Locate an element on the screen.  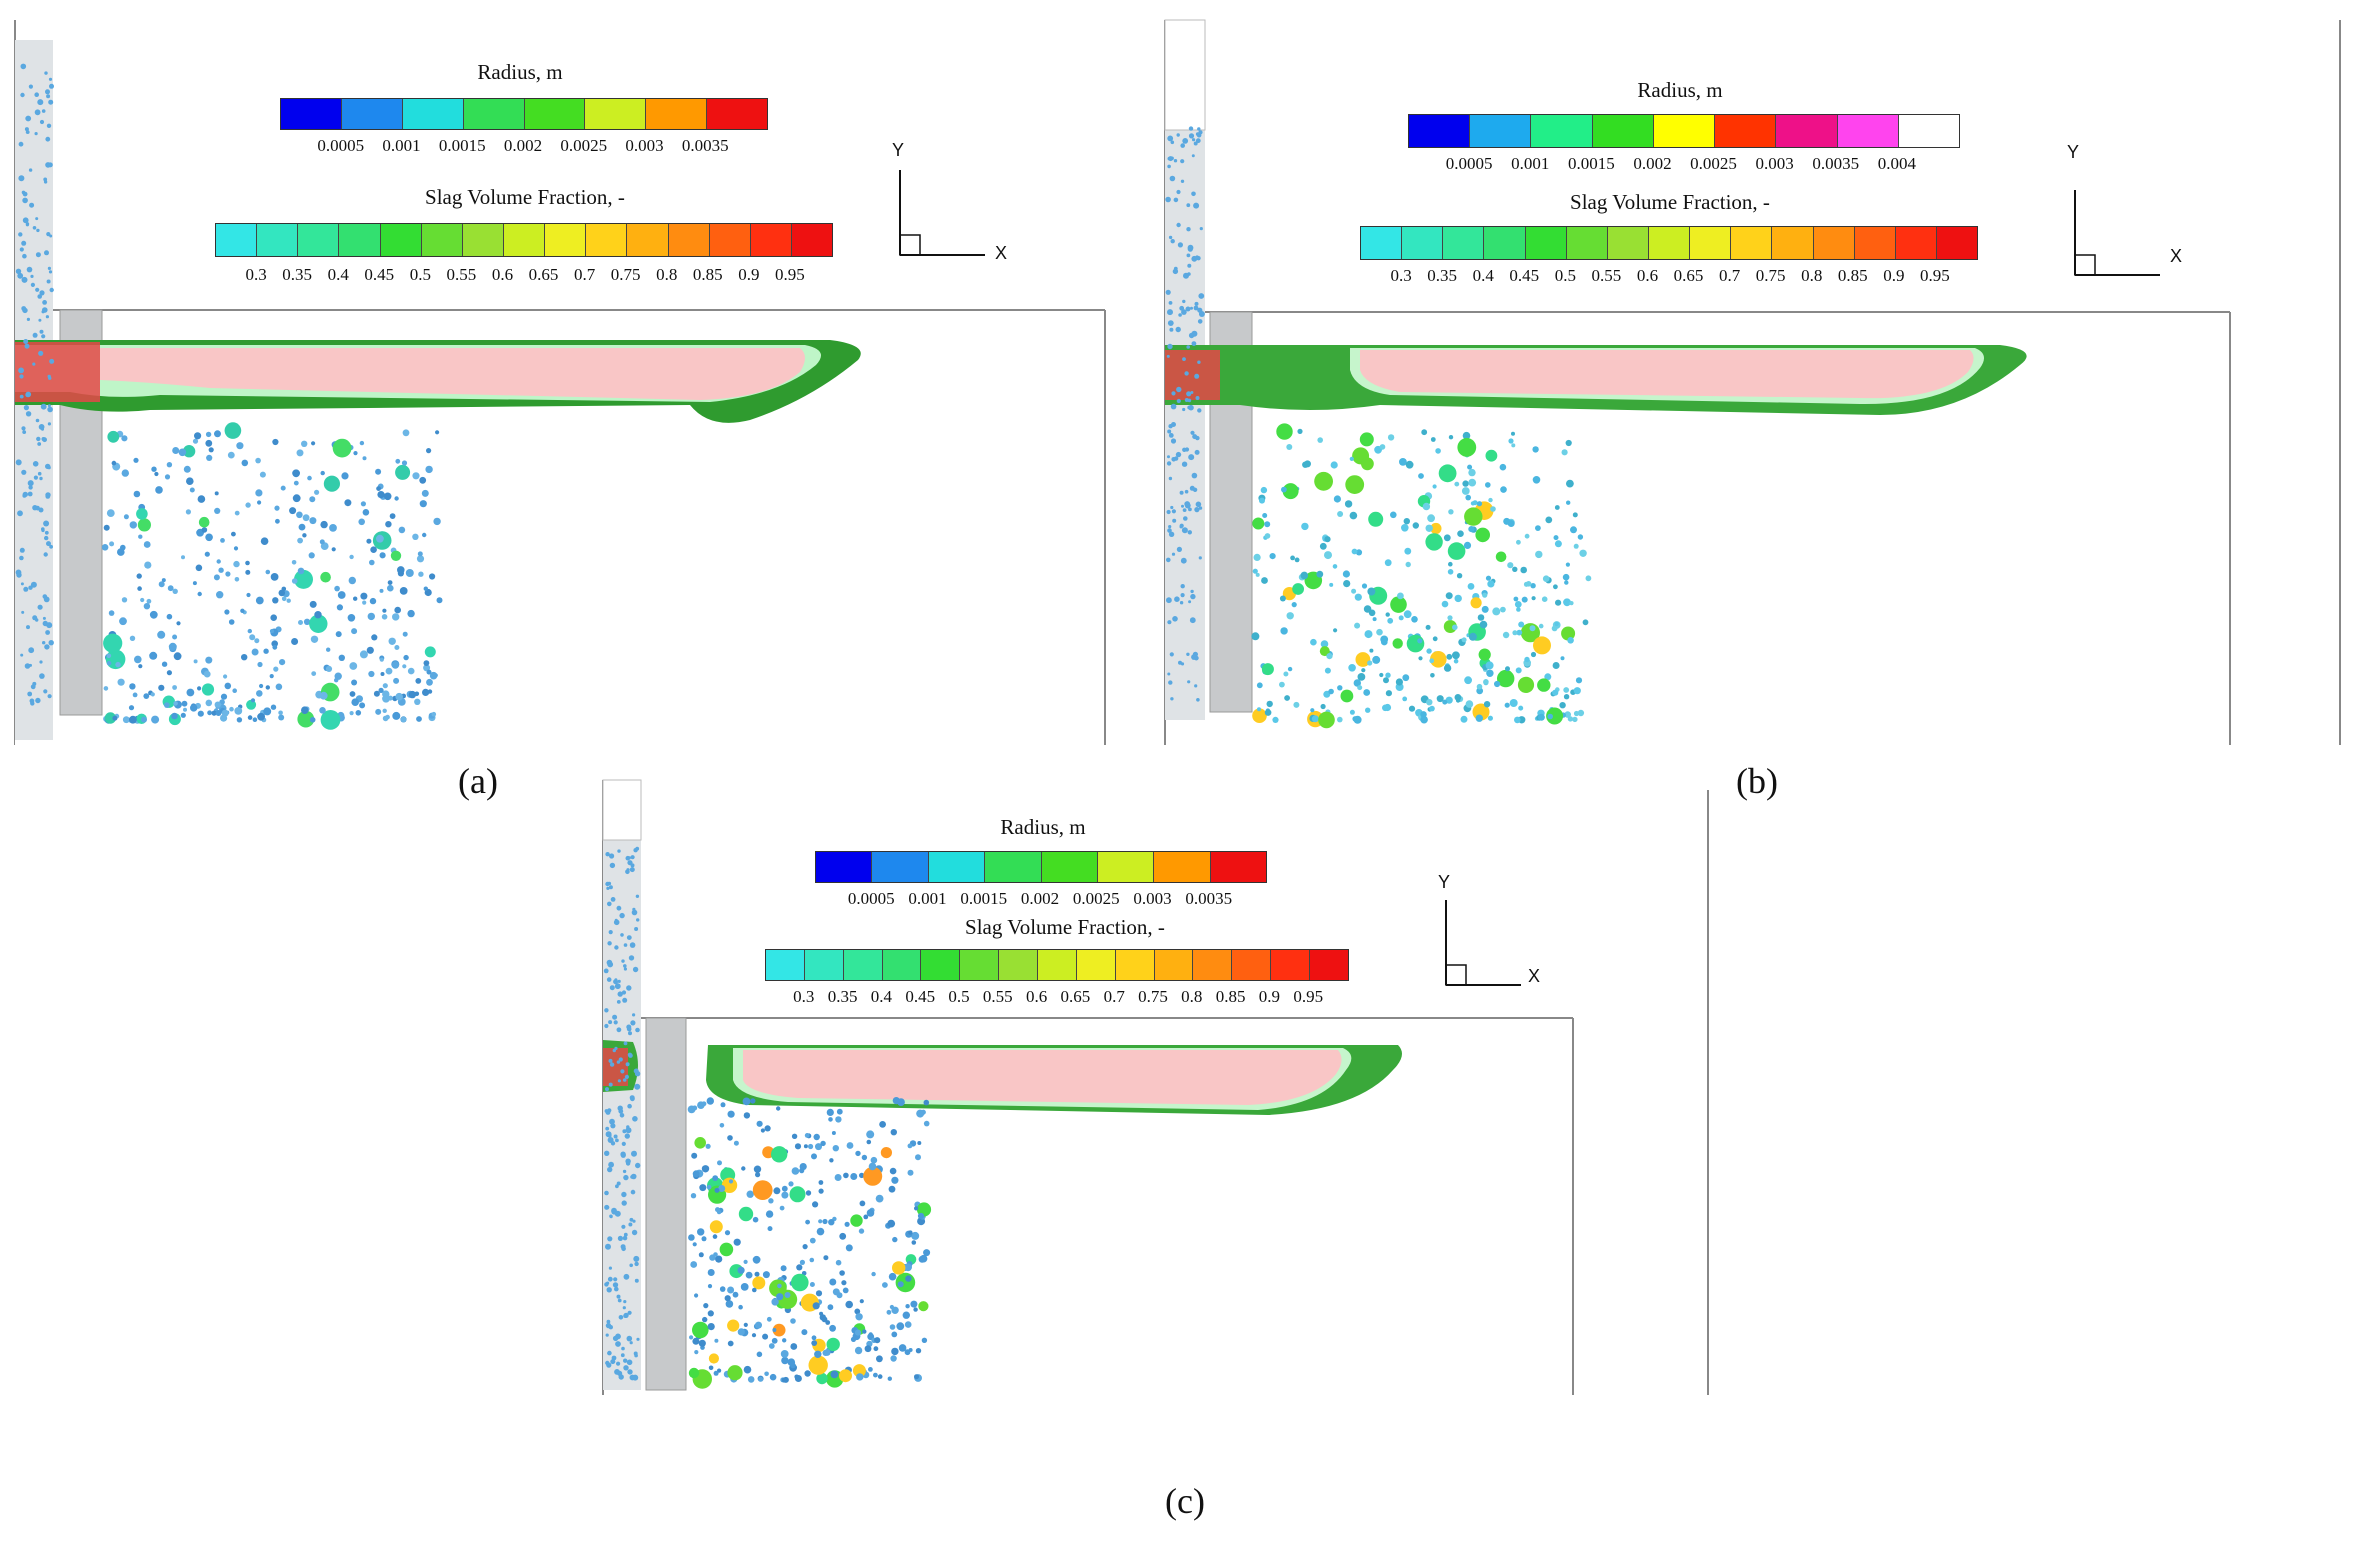
slag-legend-title: Slag Volume Fraction, - is located at coordinates (525, 197).